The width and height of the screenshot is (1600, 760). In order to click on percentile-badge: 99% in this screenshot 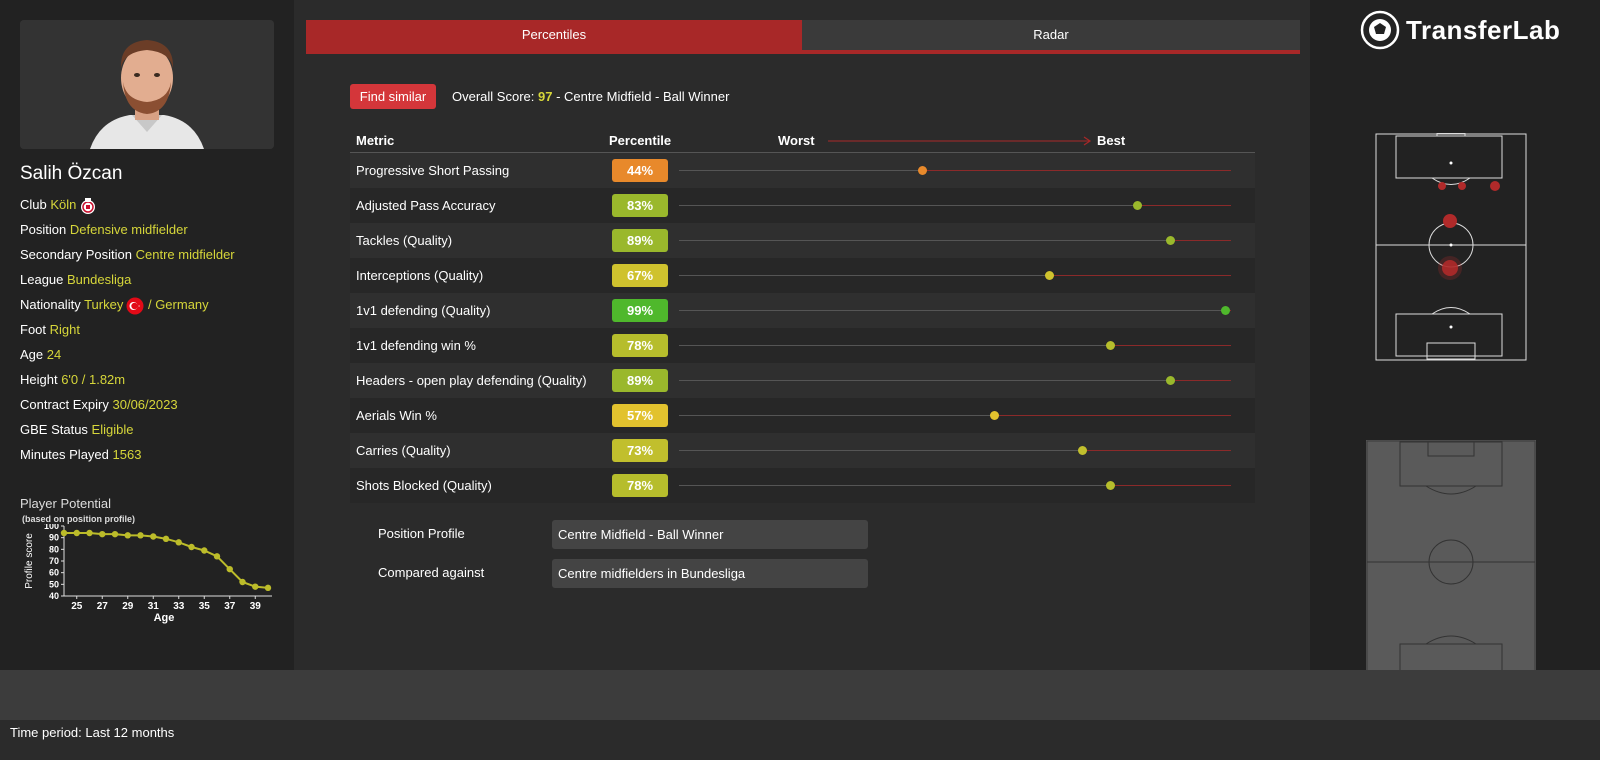, I will do `click(640, 310)`.